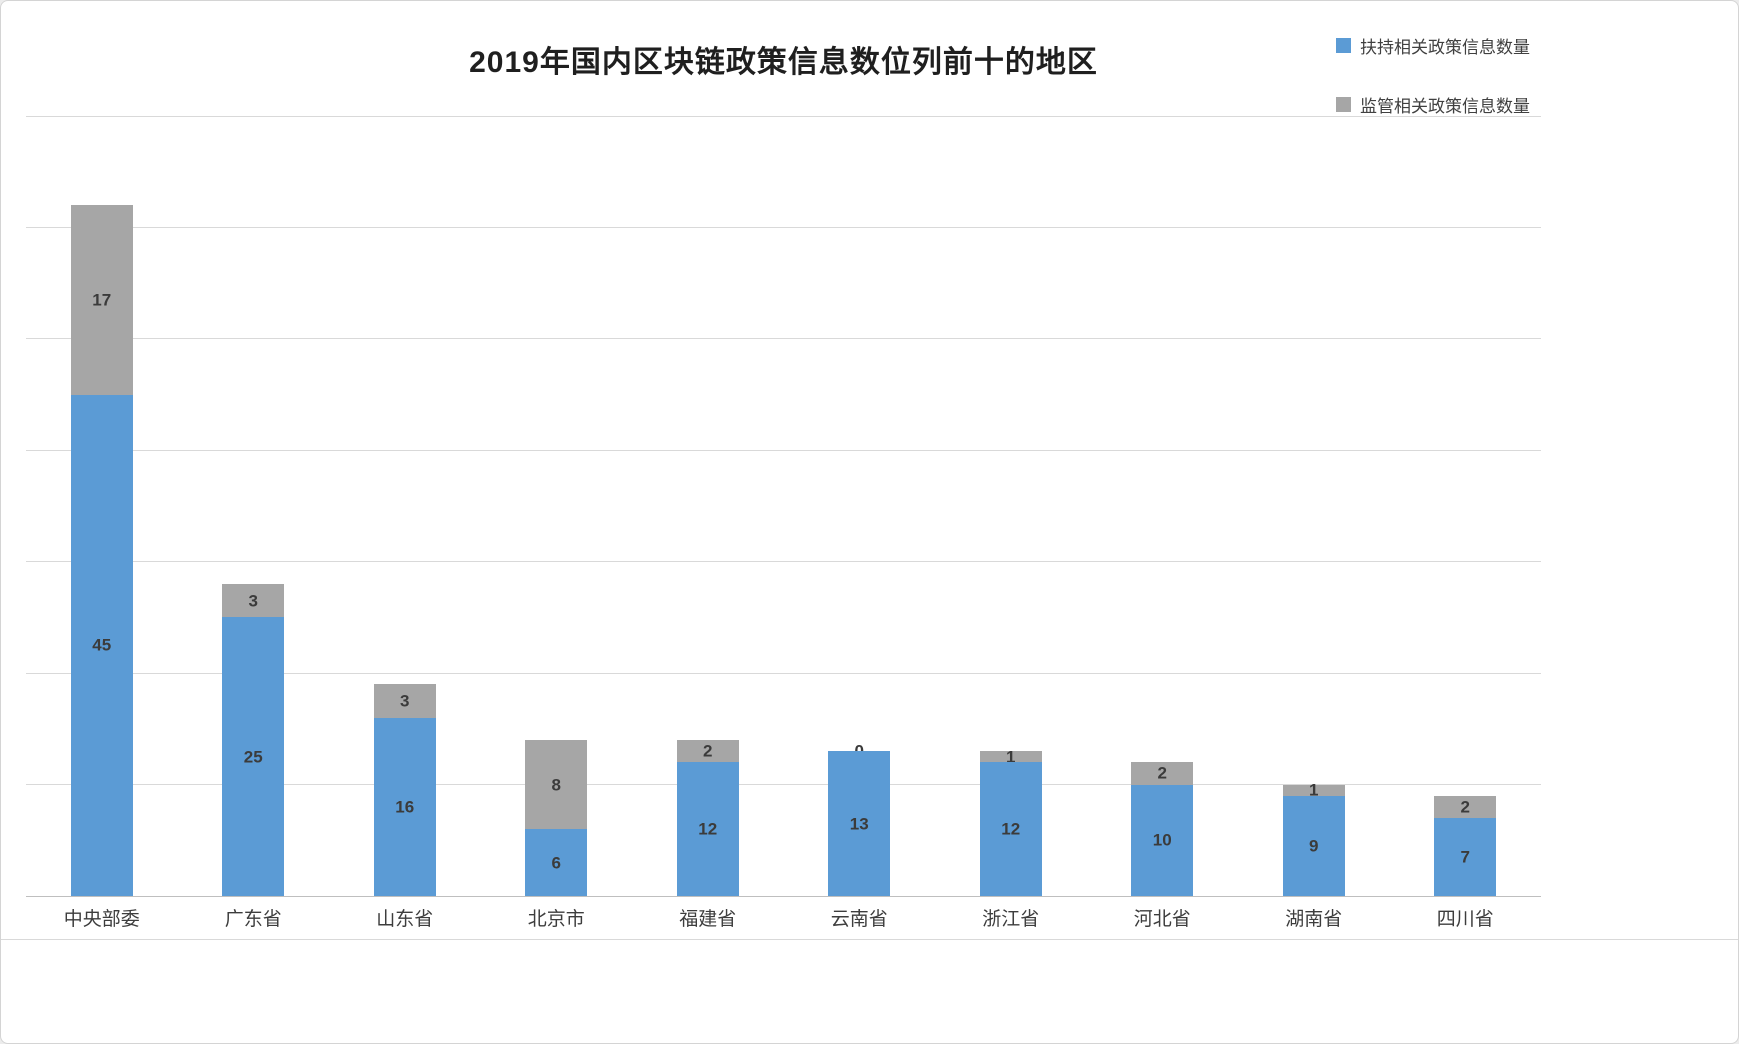 Image resolution: width=1739 pixels, height=1044 pixels. I want to click on bar-segment-regulation: 17, so click(101, 300).